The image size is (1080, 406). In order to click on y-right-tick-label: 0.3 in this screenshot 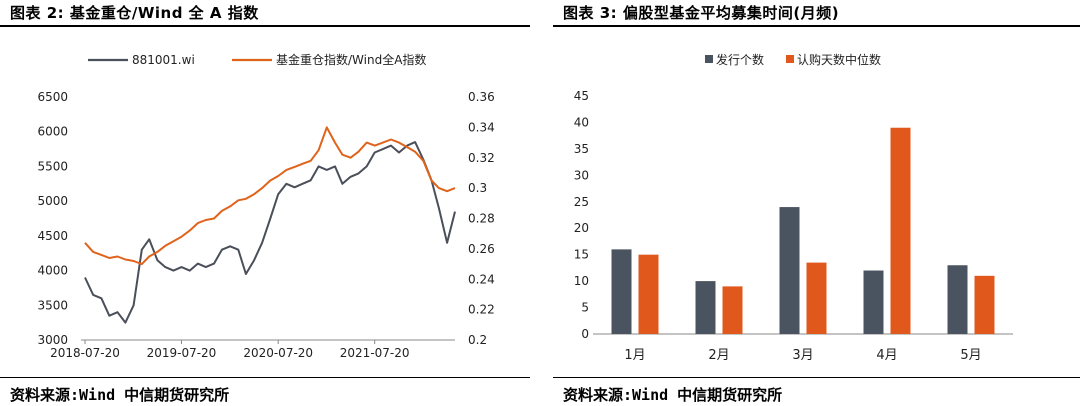, I will do `click(477, 188)`.